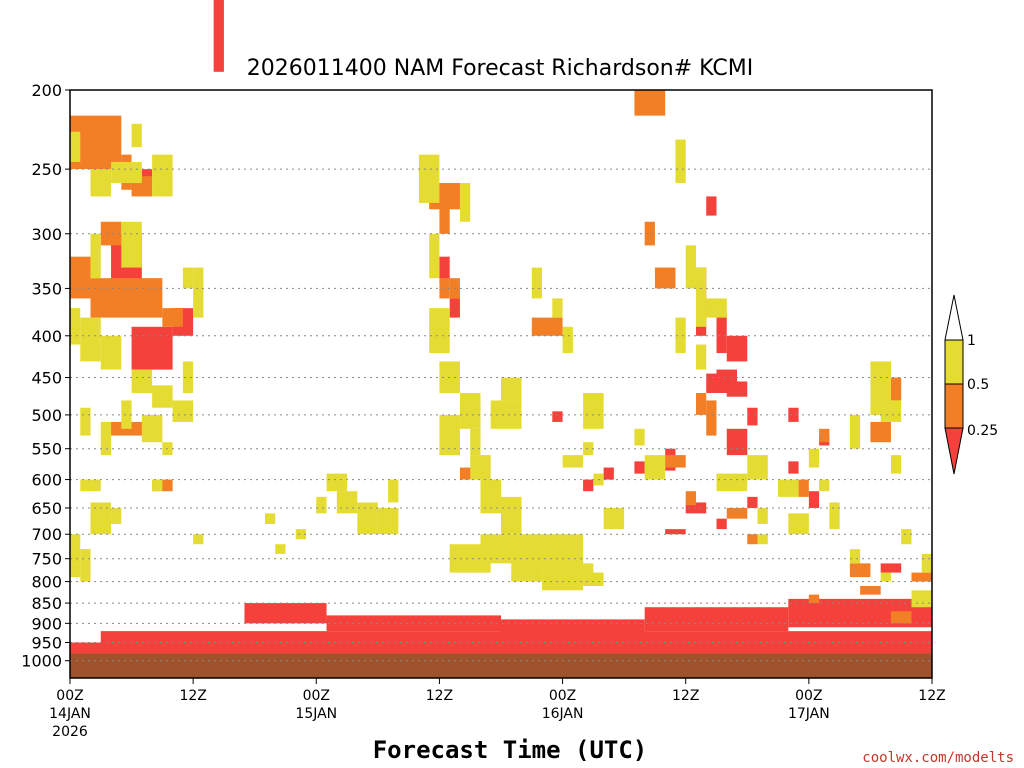 The image size is (1024, 768). Describe the element at coordinates (500, 68) in the screenshot. I see `chart-title: 2026011400 NAM Forecast Richardson# KCMI` at that location.